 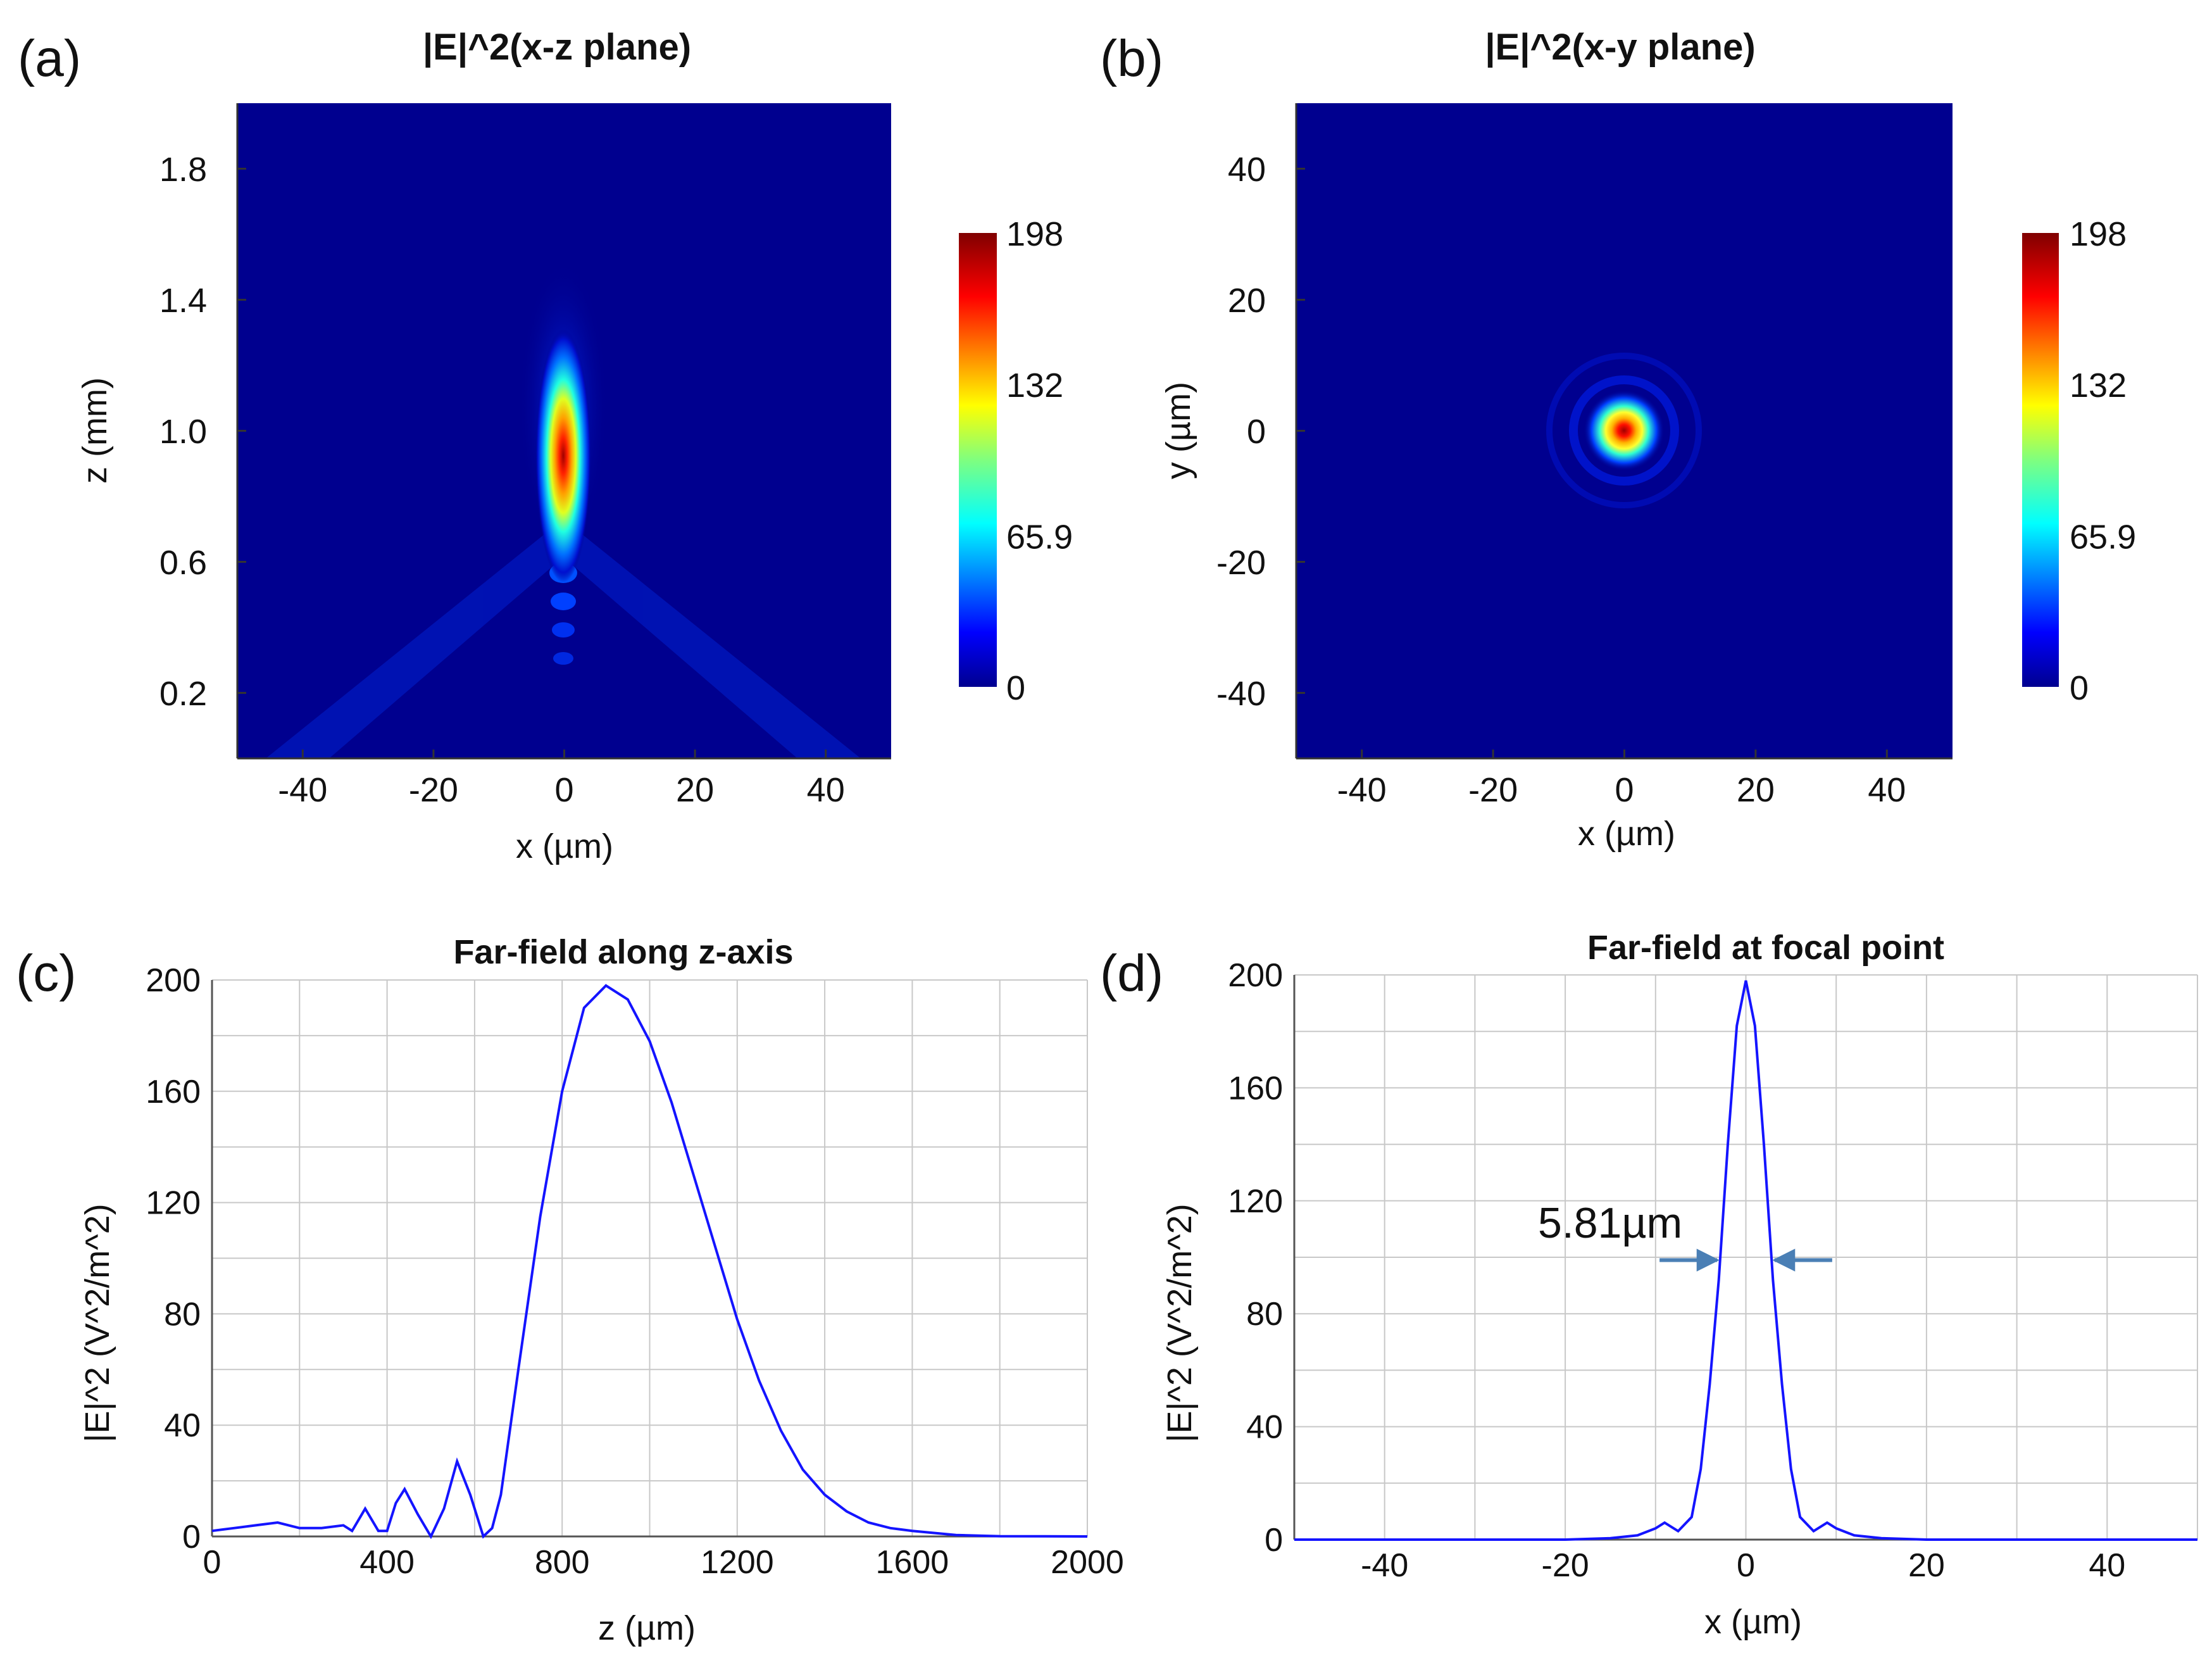 What do you see at coordinates (563, 455) in the screenshot?
I see `panel-a-focal-spot` at bounding box center [563, 455].